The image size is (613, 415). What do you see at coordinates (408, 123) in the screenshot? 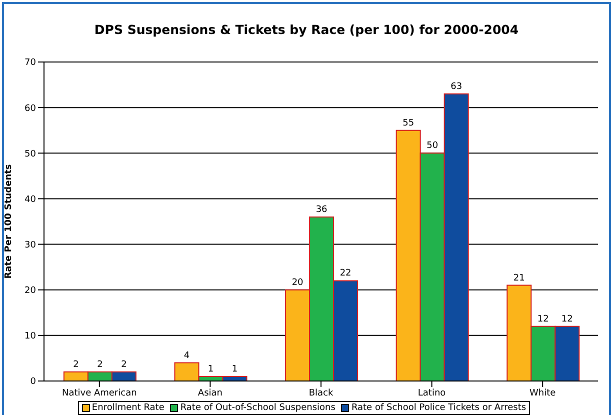
I see `data-label: 55` at bounding box center [408, 123].